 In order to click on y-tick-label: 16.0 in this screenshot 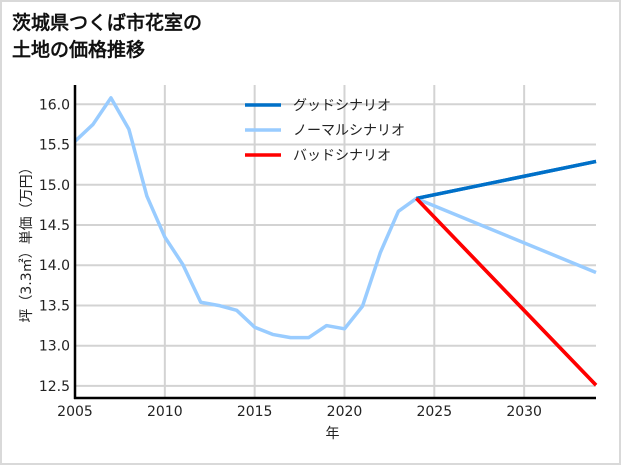, I will do `click(54, 105)`.